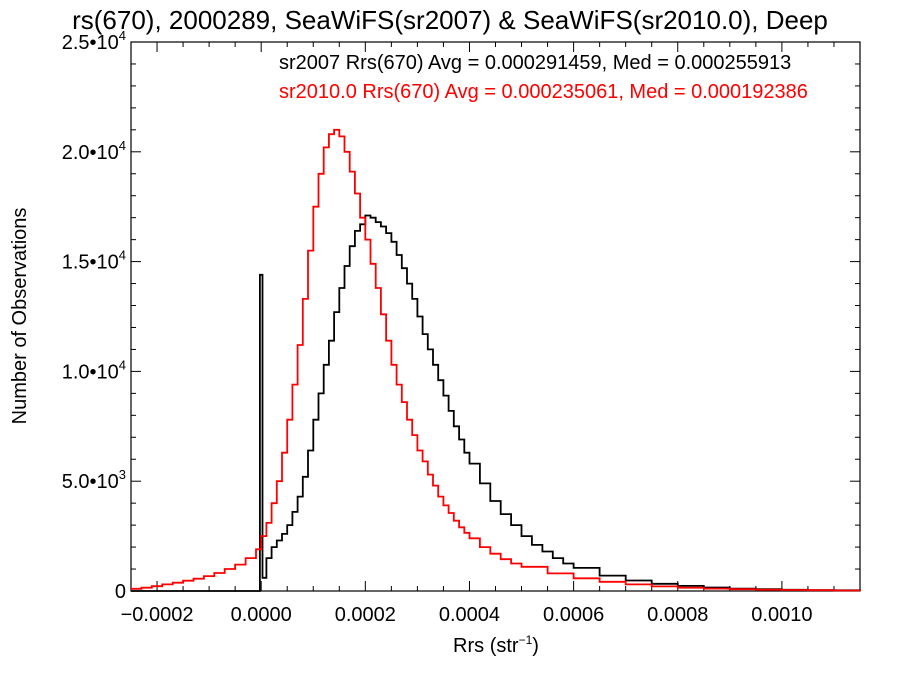  I want to click on x-tick-label: 0.0000, so click(261, 615).